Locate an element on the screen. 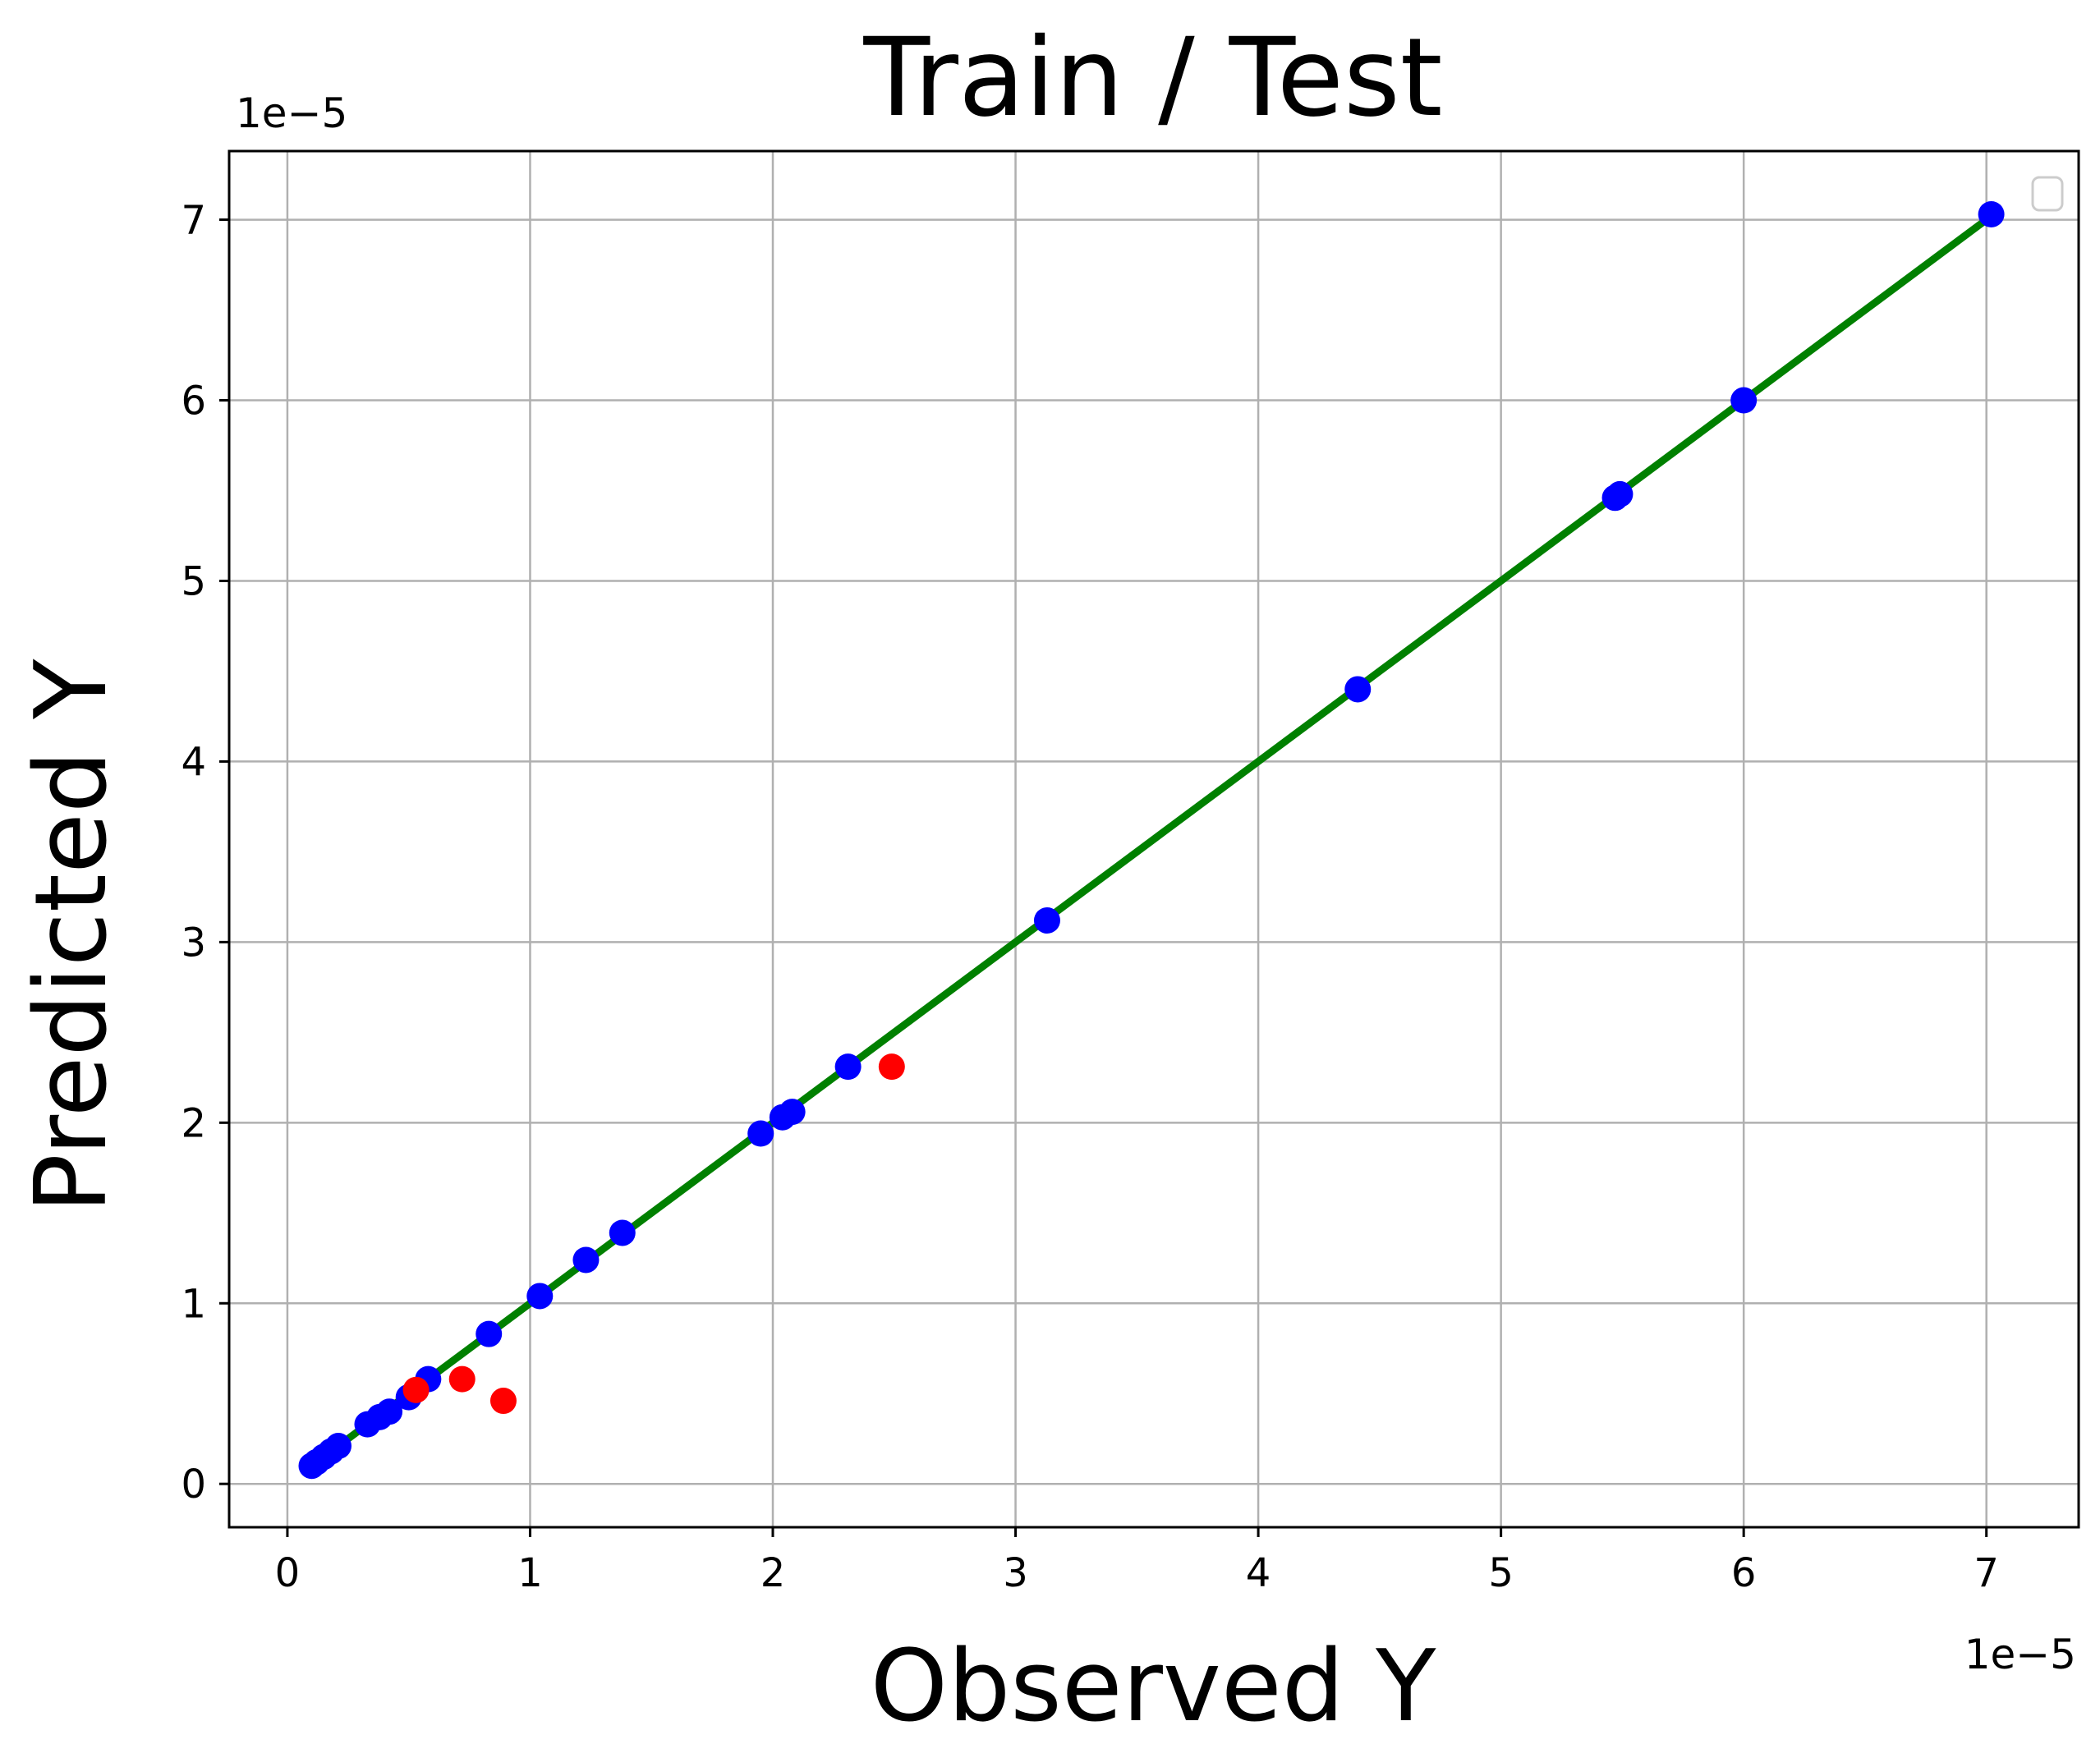  y-tick-label: 5 is located at coordinates (193, 581).